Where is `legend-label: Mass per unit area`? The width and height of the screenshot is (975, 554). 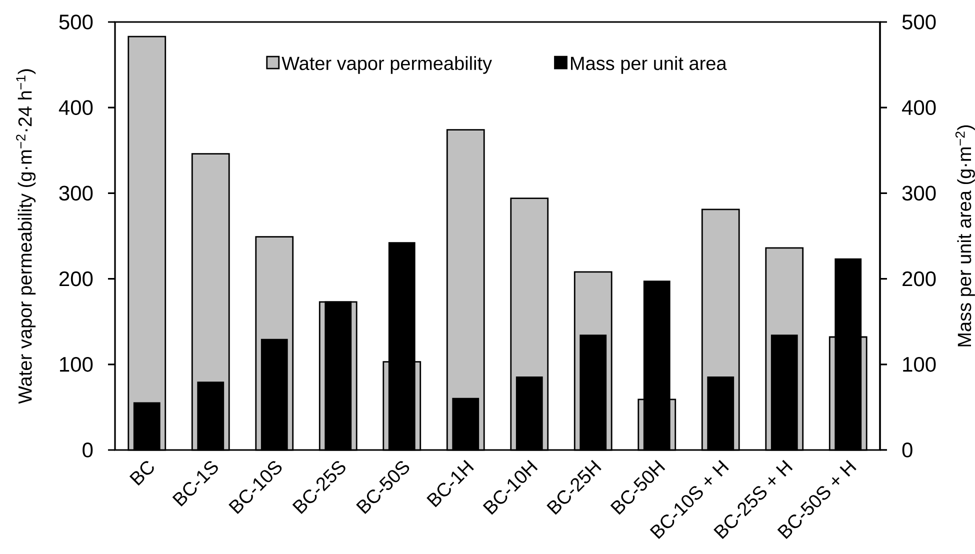
legend-label: Mass per unit area is located at coordinates (649, 65).